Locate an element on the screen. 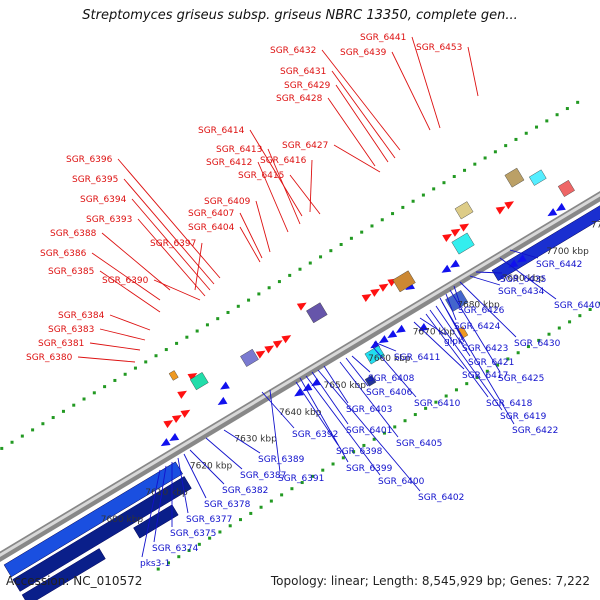 Image resolution: width=600 pixels, height=600 pixels. bottom-gene-label: SGR_6422 is located at coordinates (535, 431).